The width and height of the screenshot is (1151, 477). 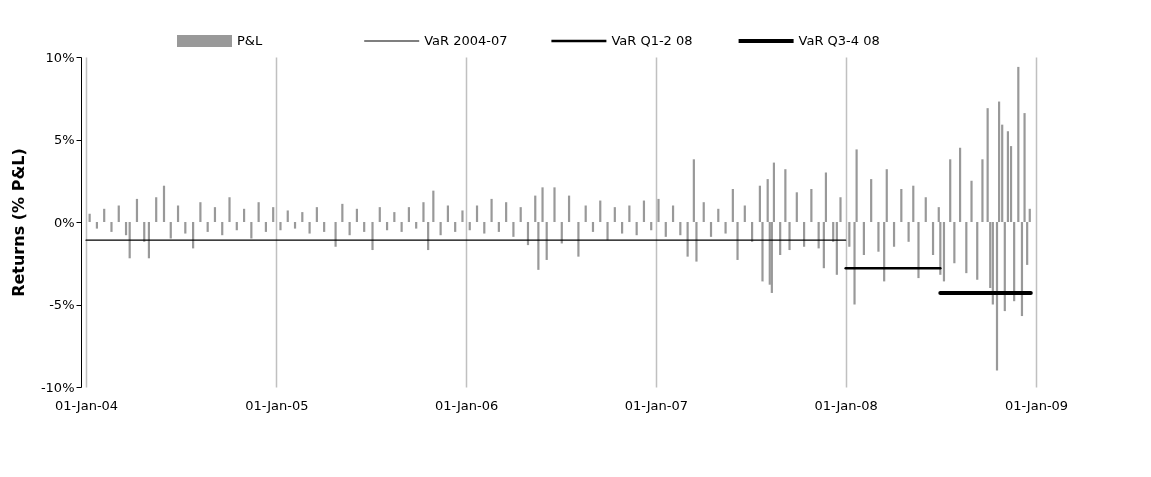 What do you see at coordinates (652, 40) in the screenshot?
I see `legend-label: VaR Q1-2 08` at bounding box center [652, 40].